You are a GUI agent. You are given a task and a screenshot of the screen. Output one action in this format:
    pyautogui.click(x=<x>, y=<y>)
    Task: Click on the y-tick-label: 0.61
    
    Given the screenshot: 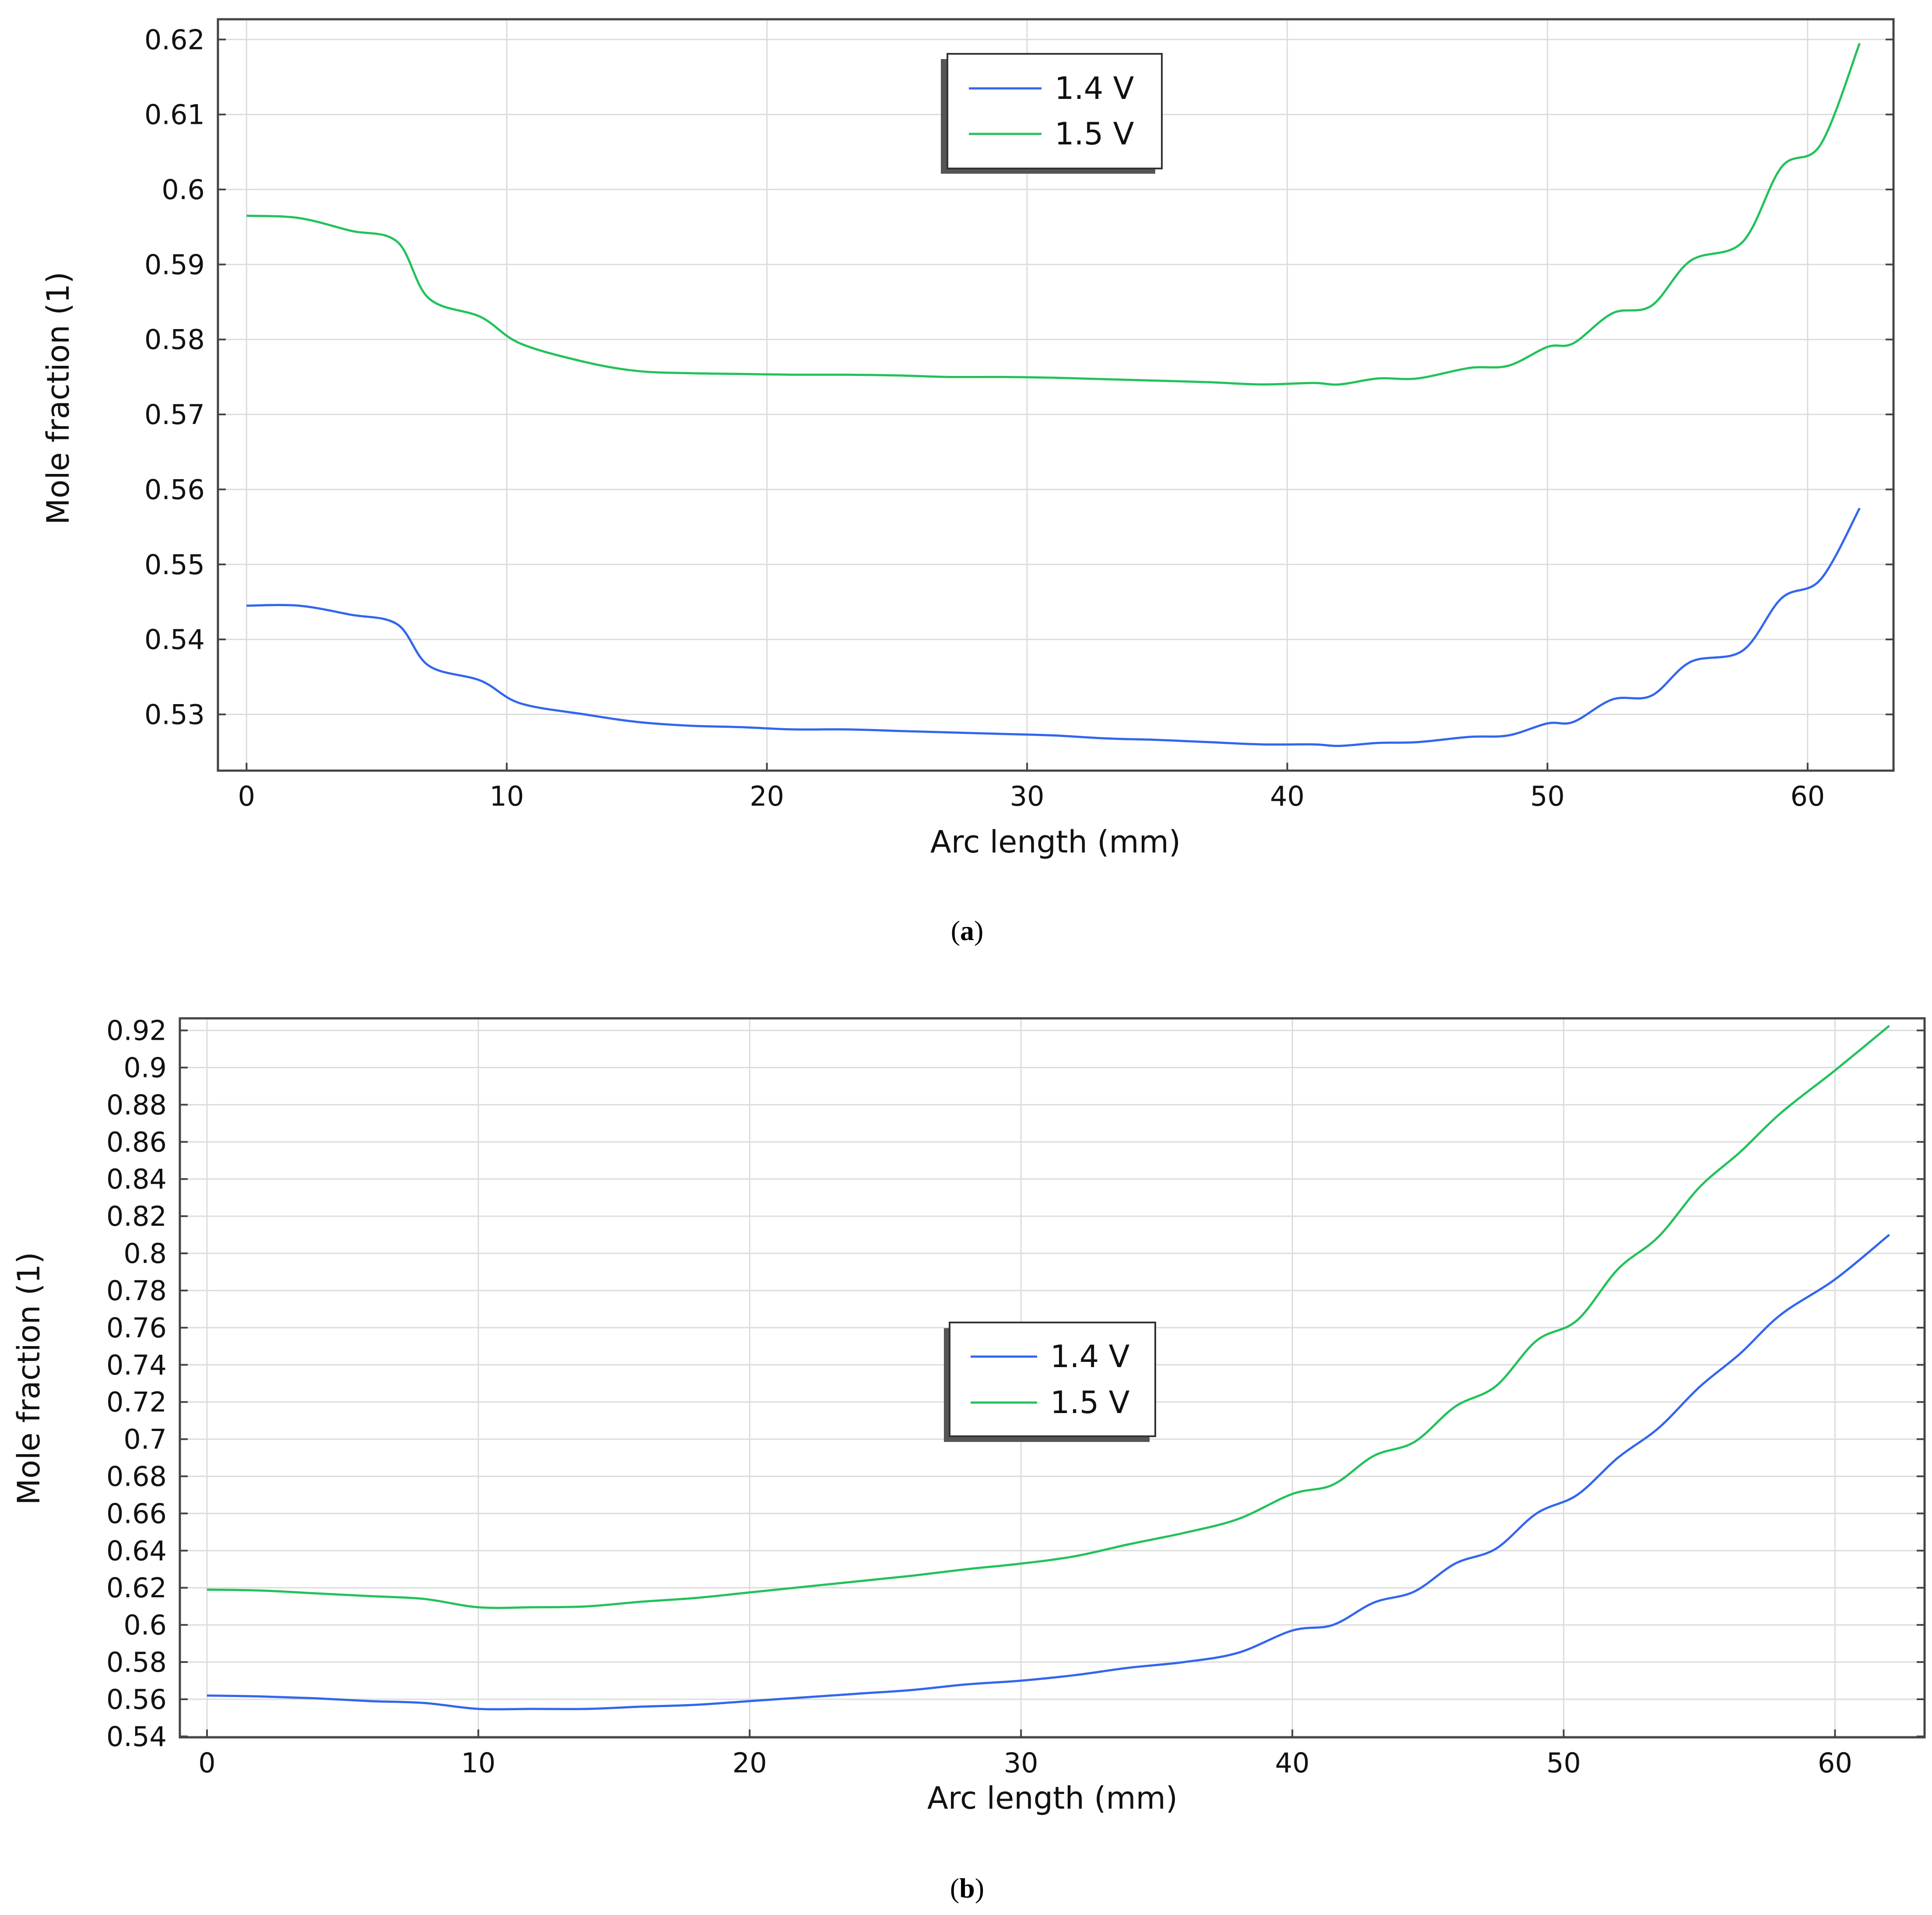 What is the action you would take?
    pyautogui.click(x=174, y=115)
    